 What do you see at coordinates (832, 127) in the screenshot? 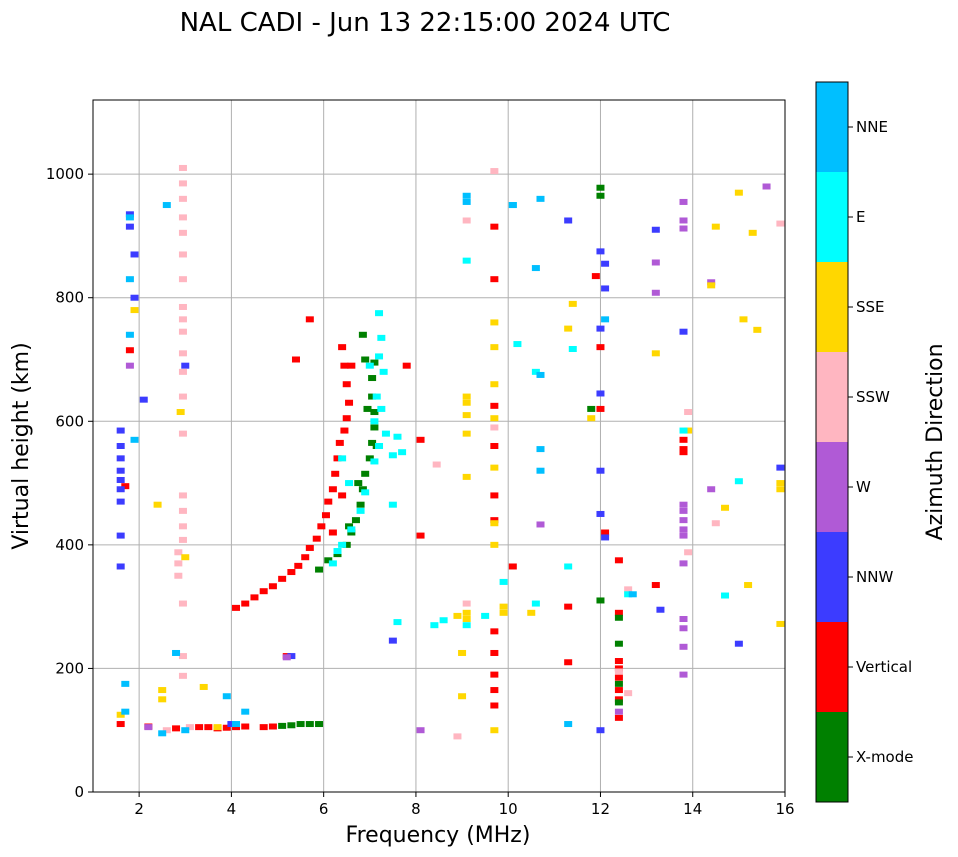
I see `colorbar-segment-nne` at bounding box center [832, 127].